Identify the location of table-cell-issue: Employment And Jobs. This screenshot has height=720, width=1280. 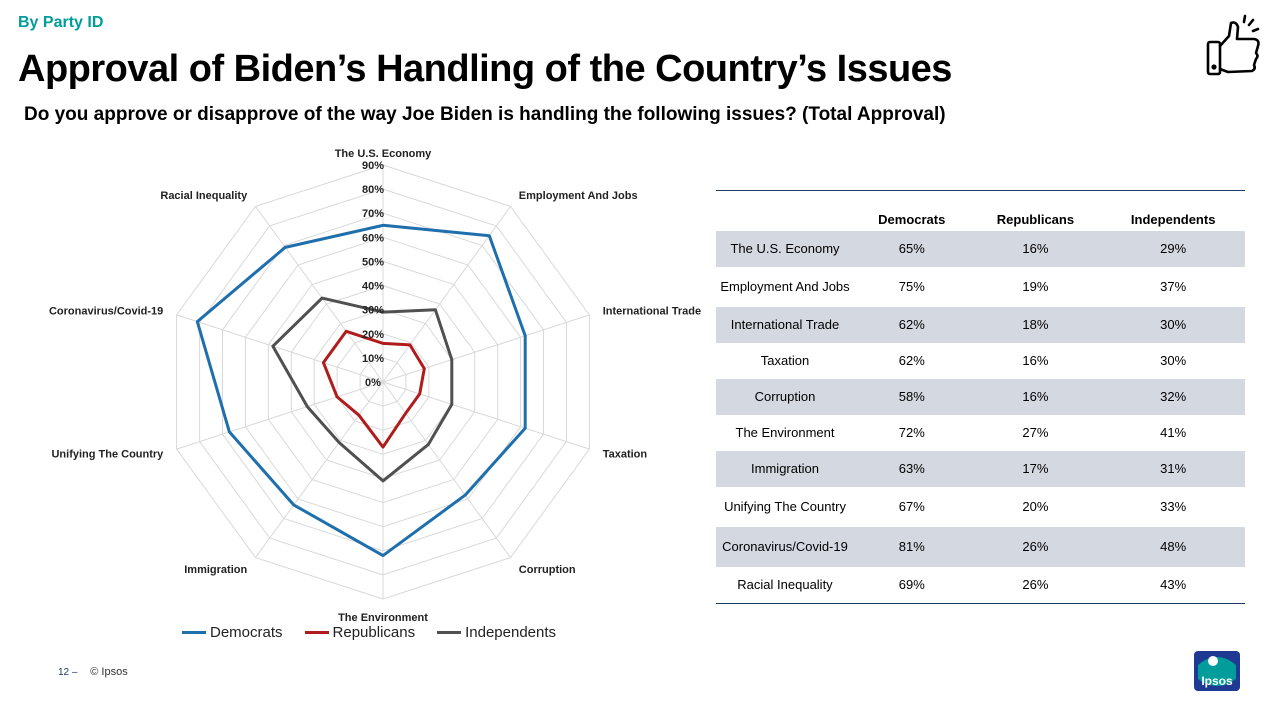
(785, 286).